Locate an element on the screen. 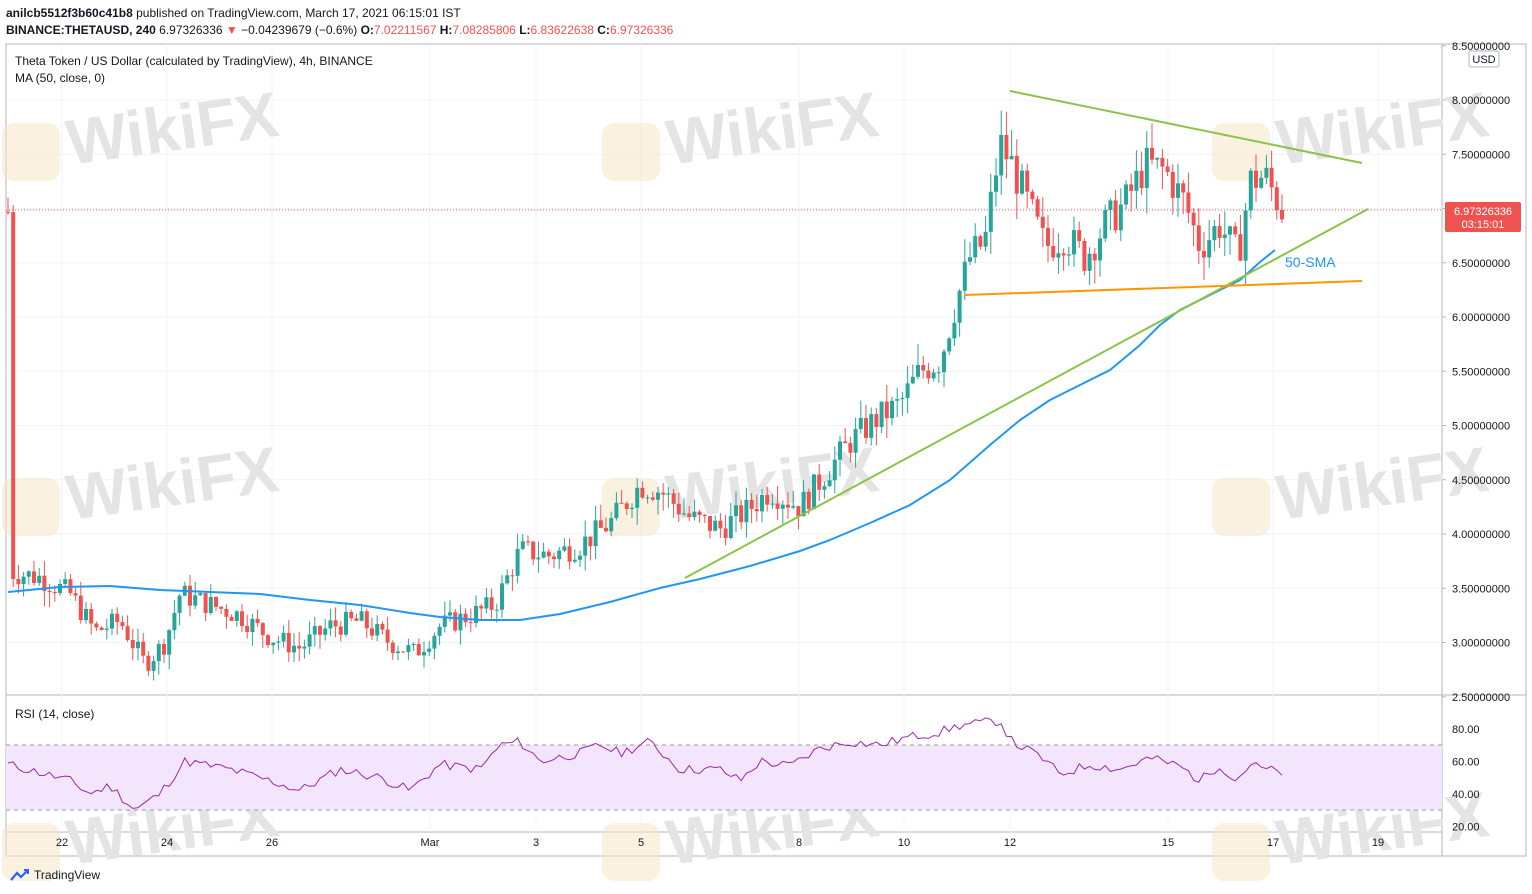 This screenshot has width=1532, height=894. price-tick-label: 6.00000000 is located at coordinates (1481, 318).